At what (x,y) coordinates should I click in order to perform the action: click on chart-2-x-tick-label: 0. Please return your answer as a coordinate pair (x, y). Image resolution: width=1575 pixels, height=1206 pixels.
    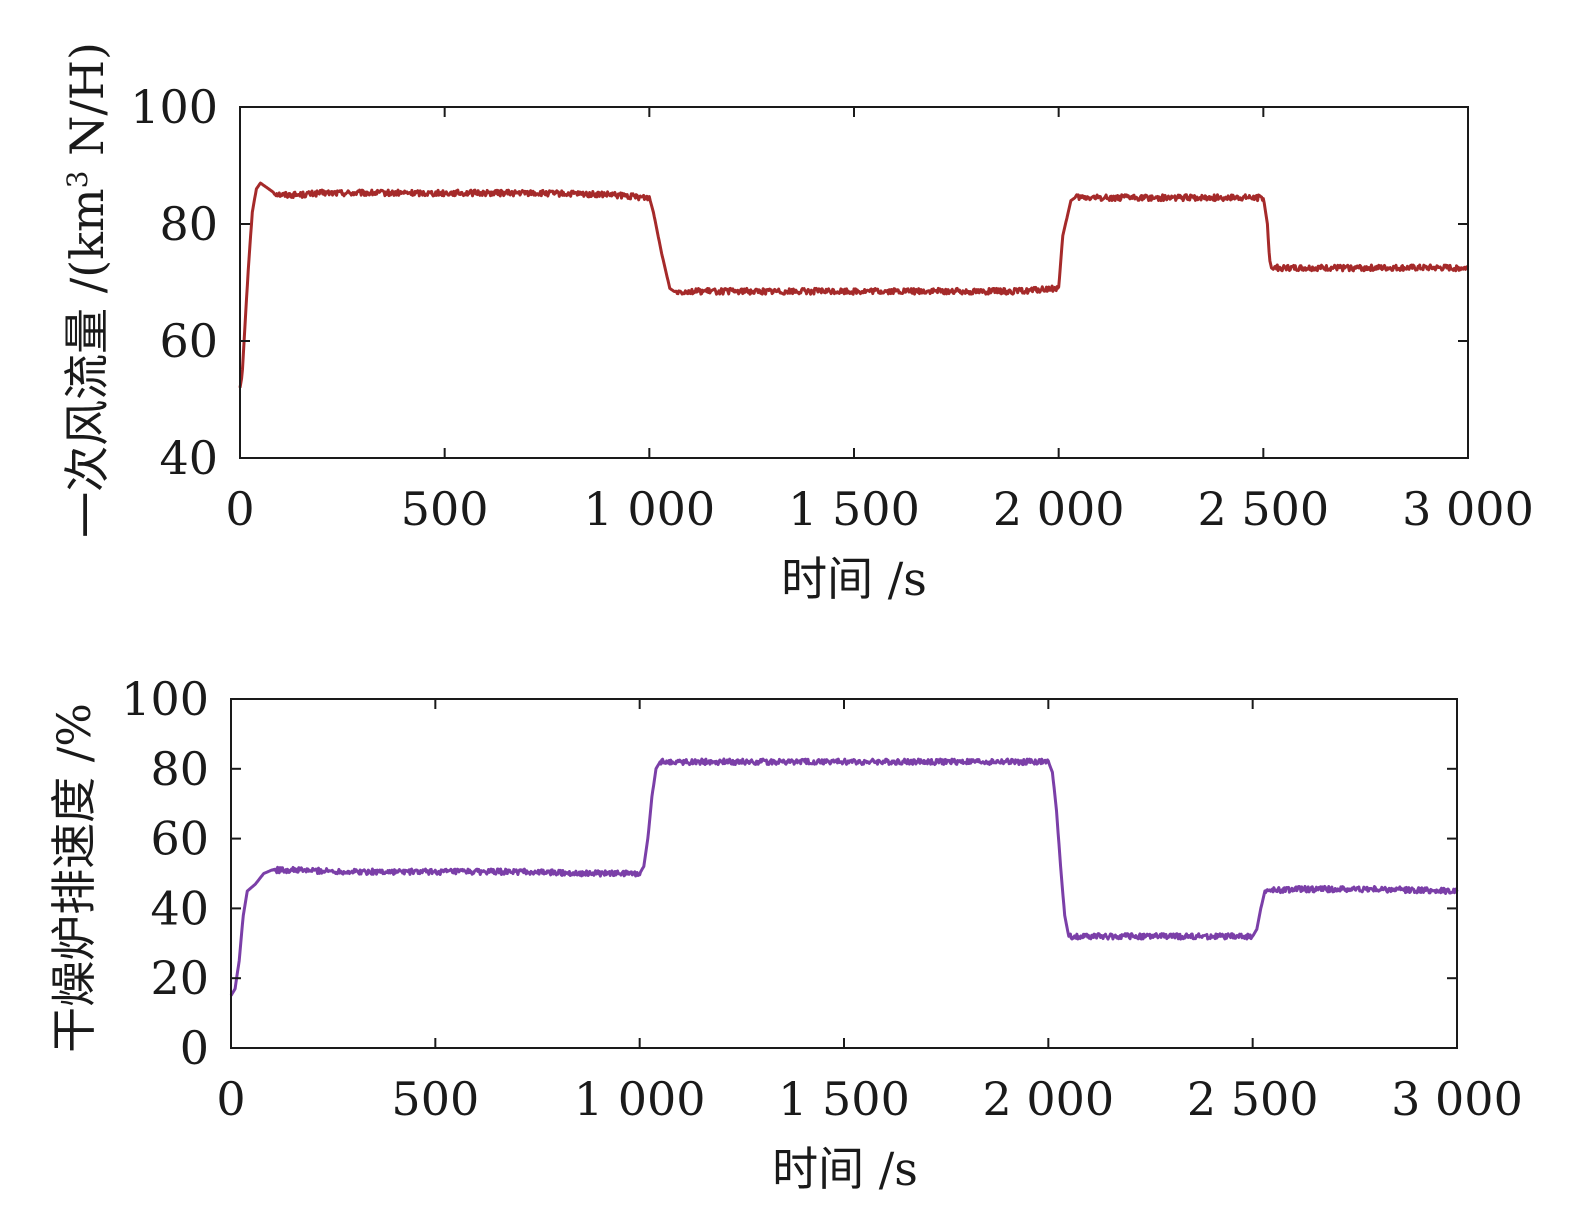
    Looking at the image, I should click on (230, 1099).